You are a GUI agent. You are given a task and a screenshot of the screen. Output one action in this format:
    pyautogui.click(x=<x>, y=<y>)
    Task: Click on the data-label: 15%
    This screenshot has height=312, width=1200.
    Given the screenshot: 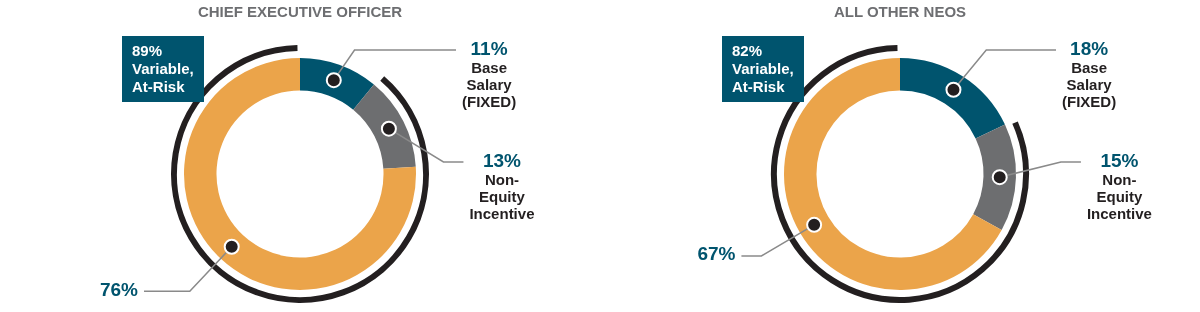 What is the action you would take?
    pyautogui.click(x=1119, y=160)
    